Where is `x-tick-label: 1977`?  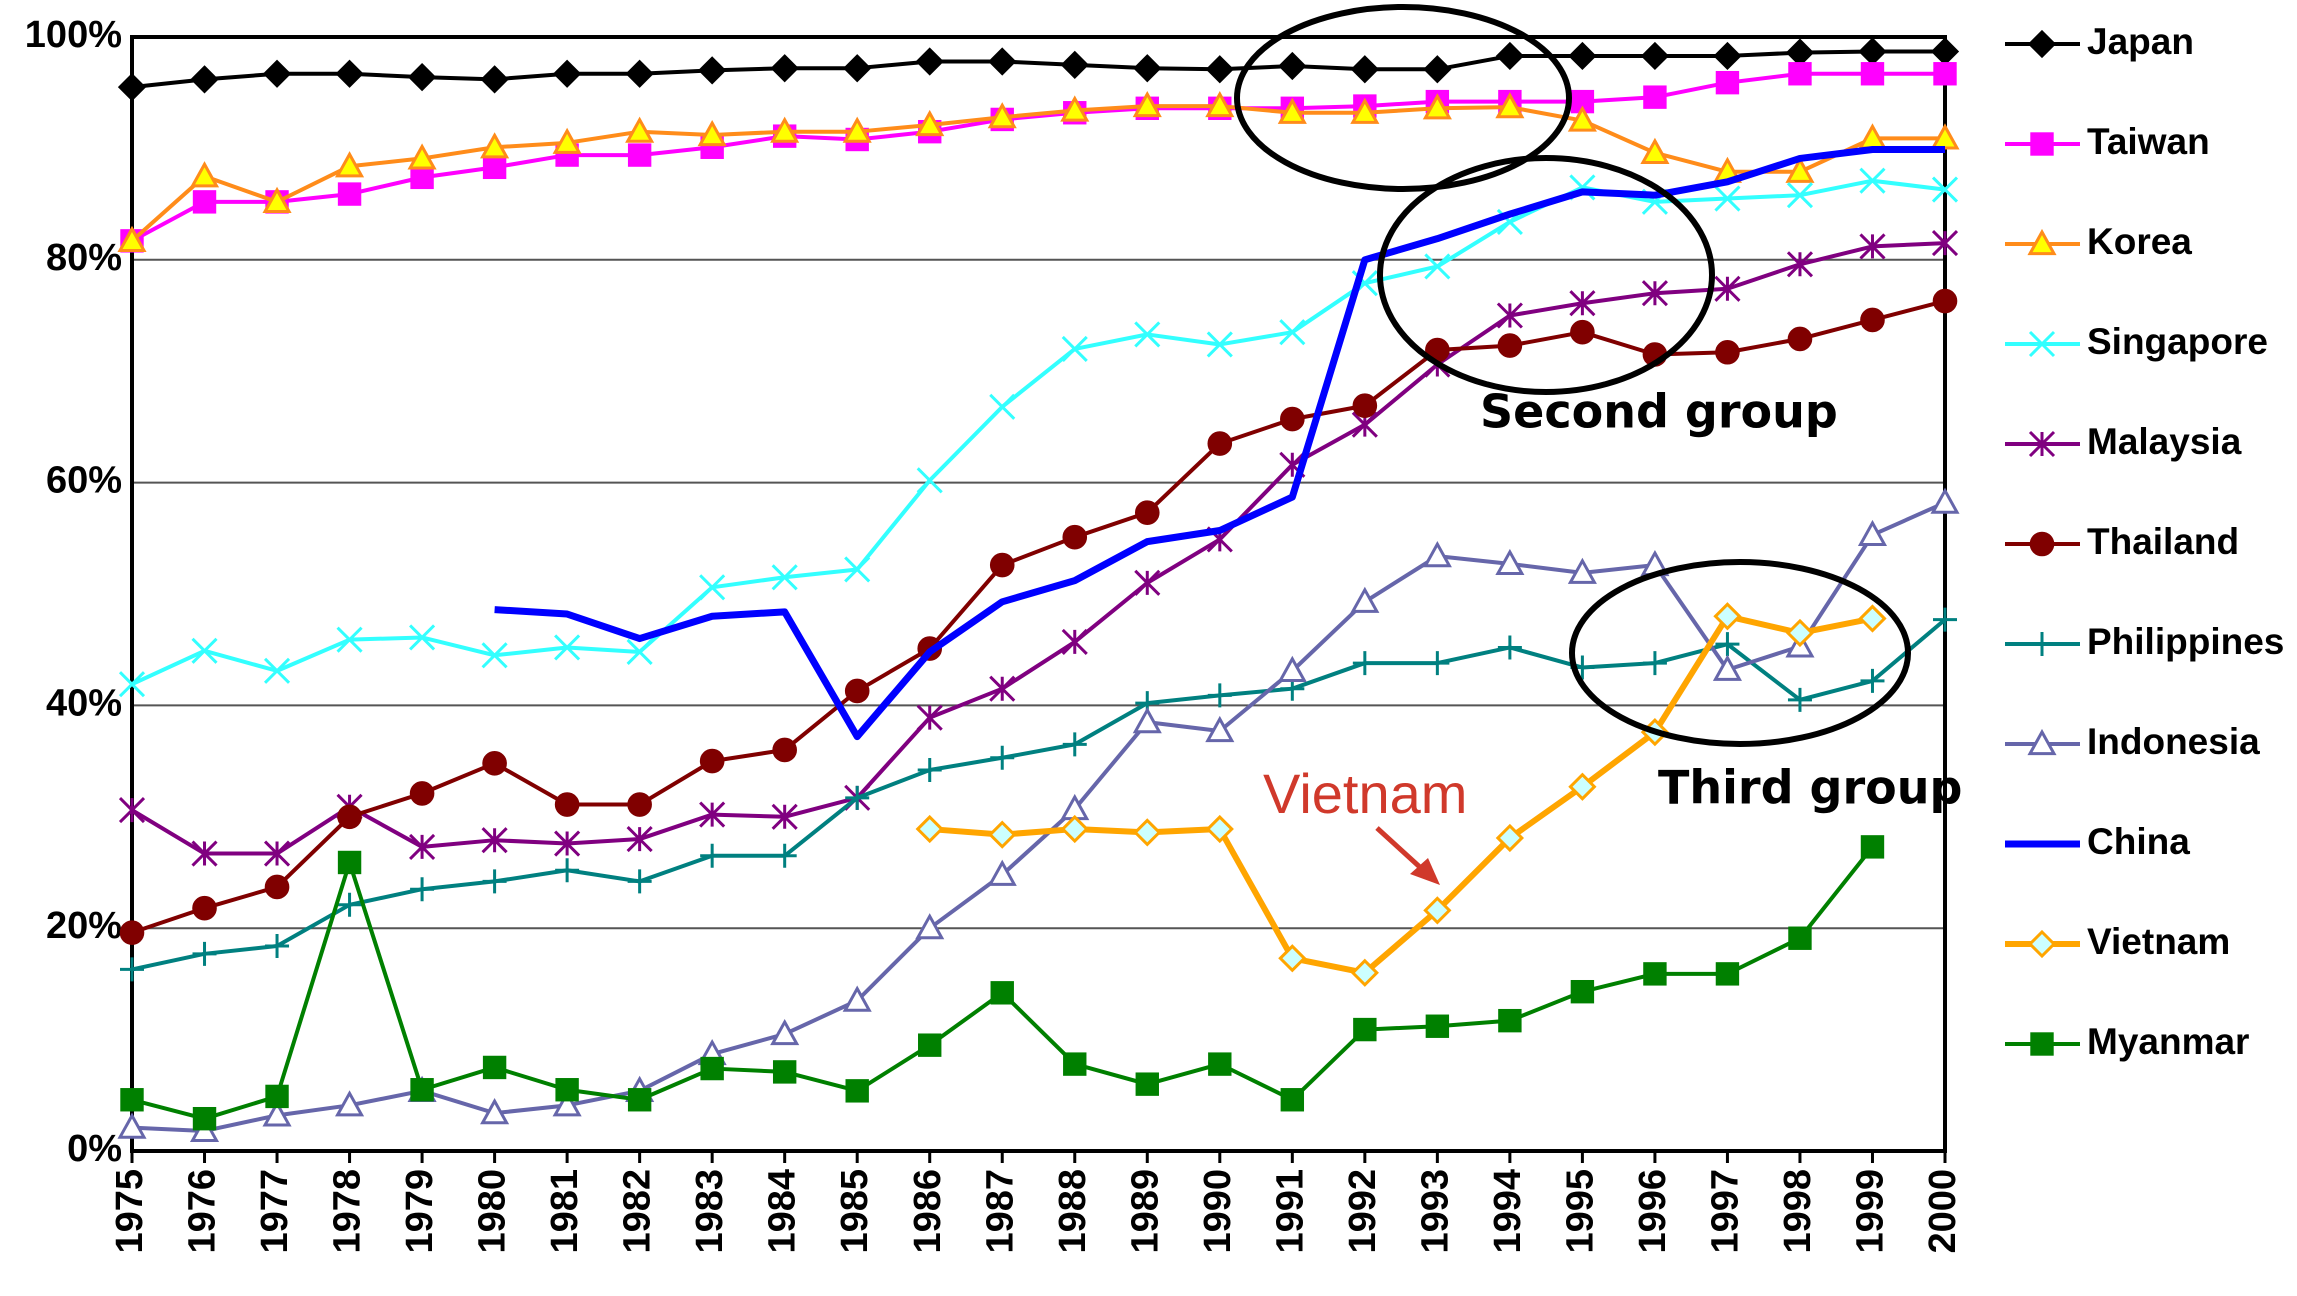
x-tick-label: 1977 is located at coordinates (275, 1211).